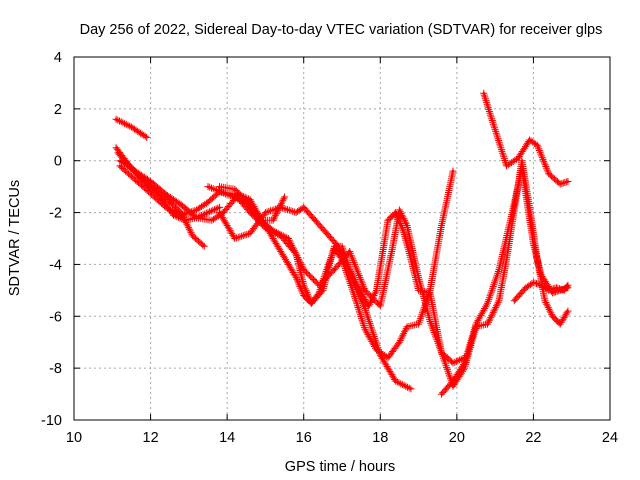 This screenshot has height=480, width=640. Describe the element at coordinates (380, 438) in the screenshot. I see `x-tick-label: 18` at that location.